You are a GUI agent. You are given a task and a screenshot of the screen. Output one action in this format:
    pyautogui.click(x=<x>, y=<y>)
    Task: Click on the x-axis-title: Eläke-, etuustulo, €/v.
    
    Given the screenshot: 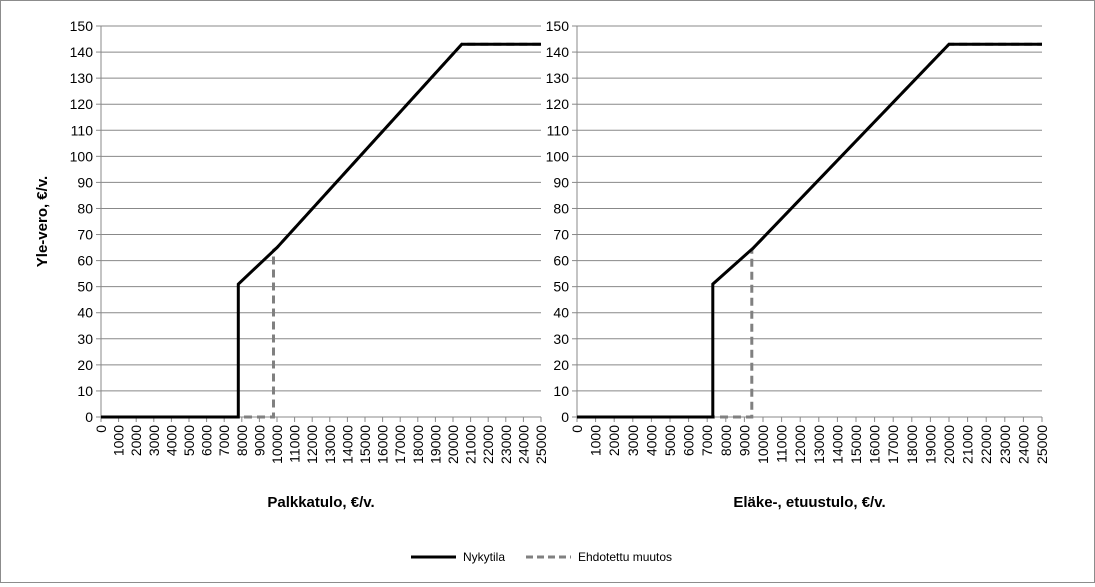 What is the action you would take?
    pyautogui.click(x=809, y=502)
    